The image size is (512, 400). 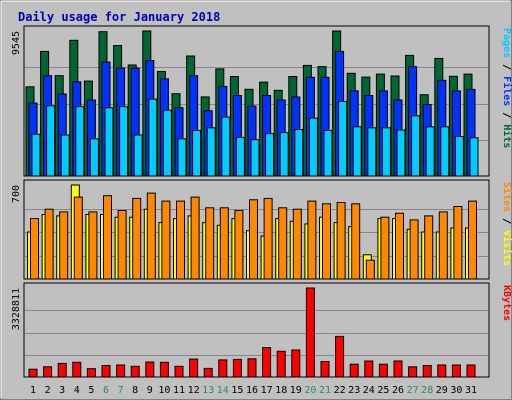 What do you see at coordinates (506, 91) in the screenshot?
I see `axis-label-part: Files` at bounding box center [506, 91].